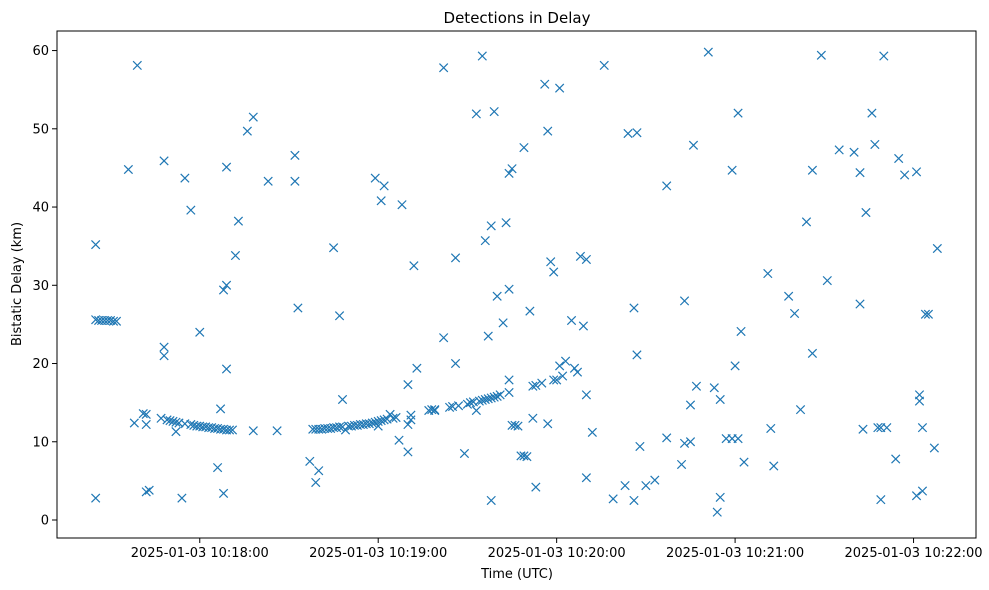 Image resolution: width=989 pixels, height=590 pixels. What do you see at coordinates (516, 574) in the screenshot?
I see `x-axis-label: Time (UTC)` at bounding box center [516, 574].